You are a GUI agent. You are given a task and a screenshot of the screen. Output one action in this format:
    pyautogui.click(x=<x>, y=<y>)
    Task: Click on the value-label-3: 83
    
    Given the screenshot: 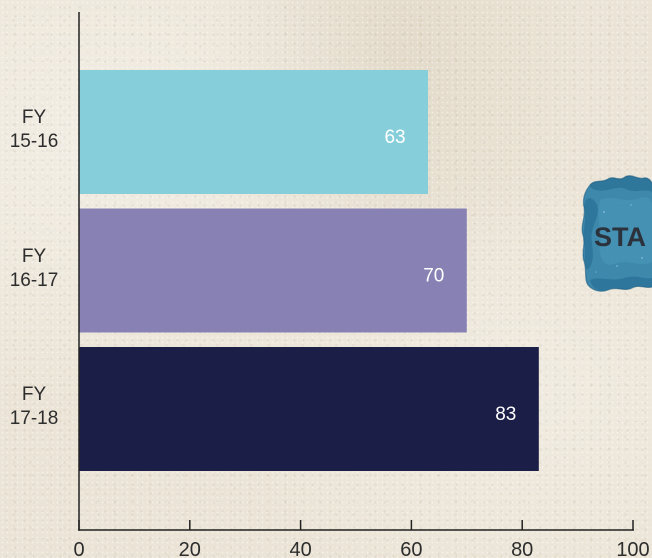 What is the action you would take?
    pyautogui.click(x=505, y=414)
    